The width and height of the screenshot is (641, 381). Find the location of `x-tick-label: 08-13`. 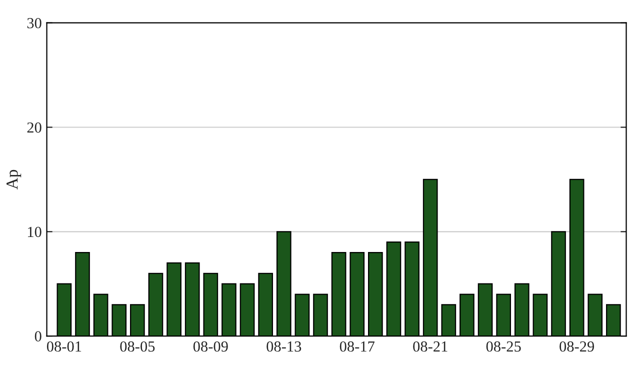

x-tick-label: 08-13 is located at coordinates (284, 346).